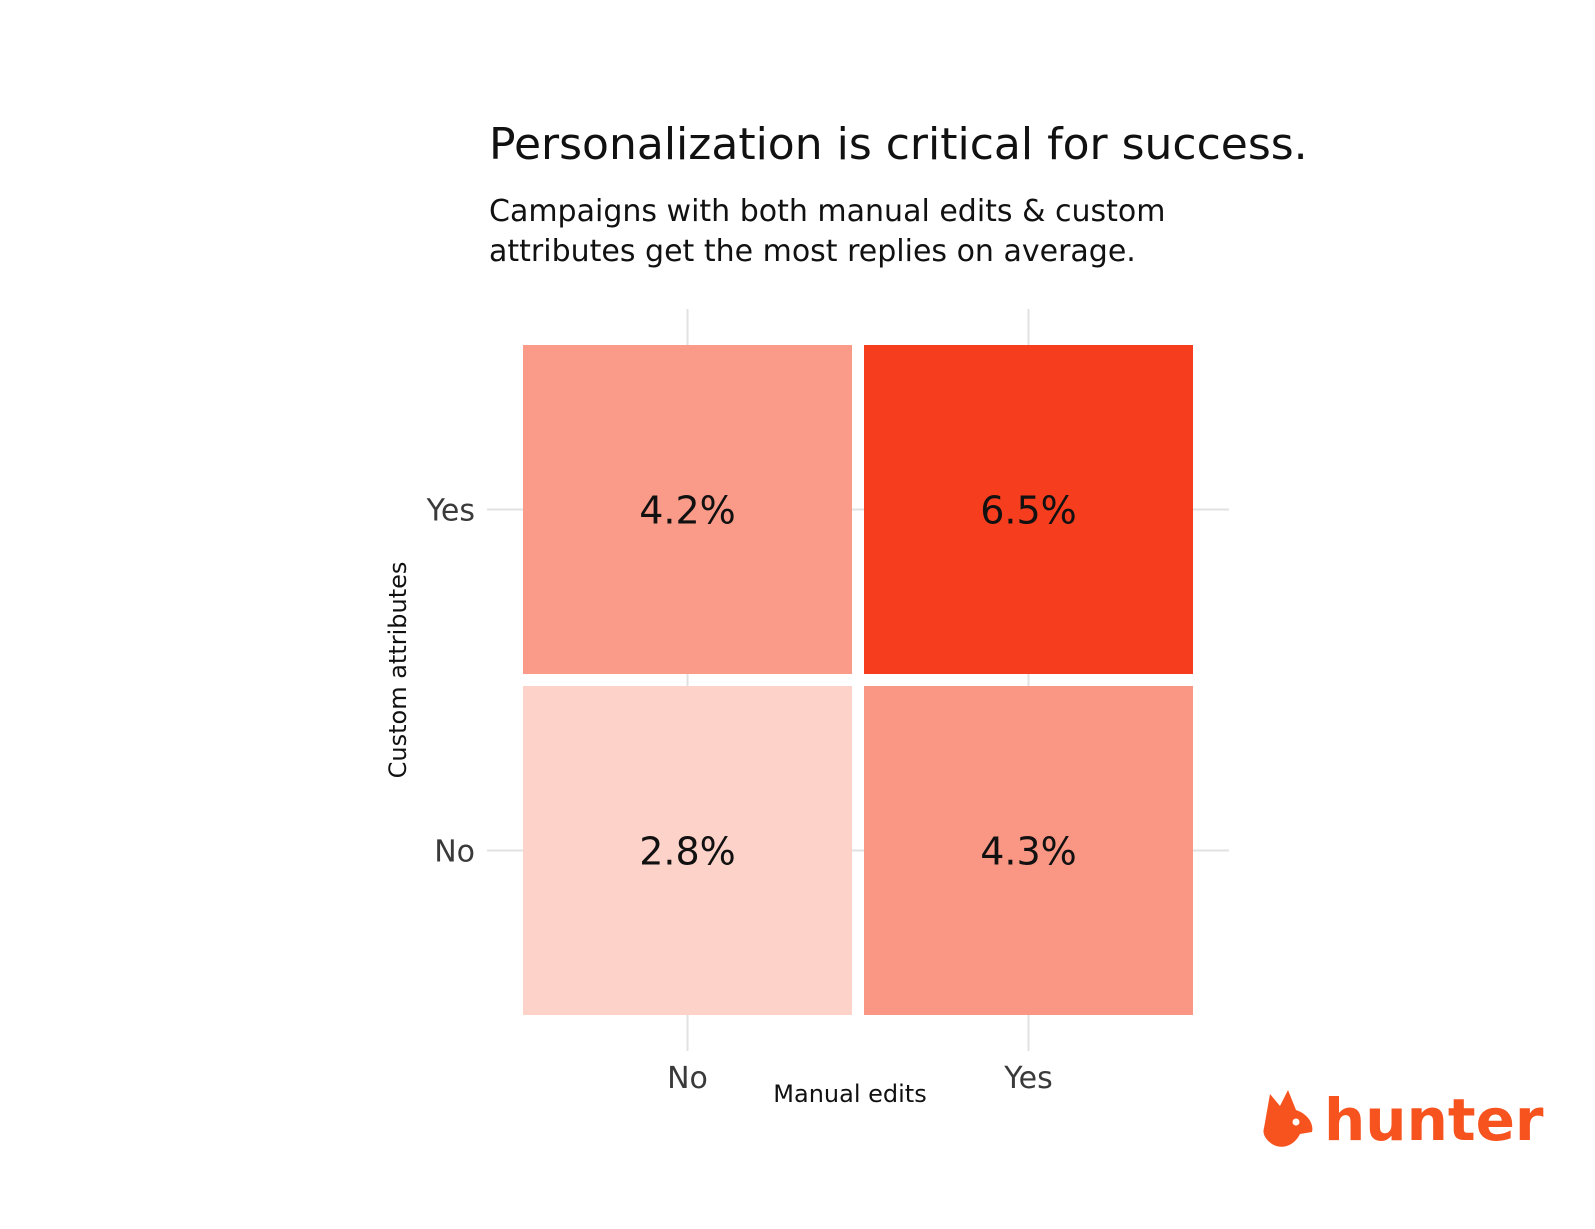  I want to click on heatmap-cell-no-no, so click(687, 850).